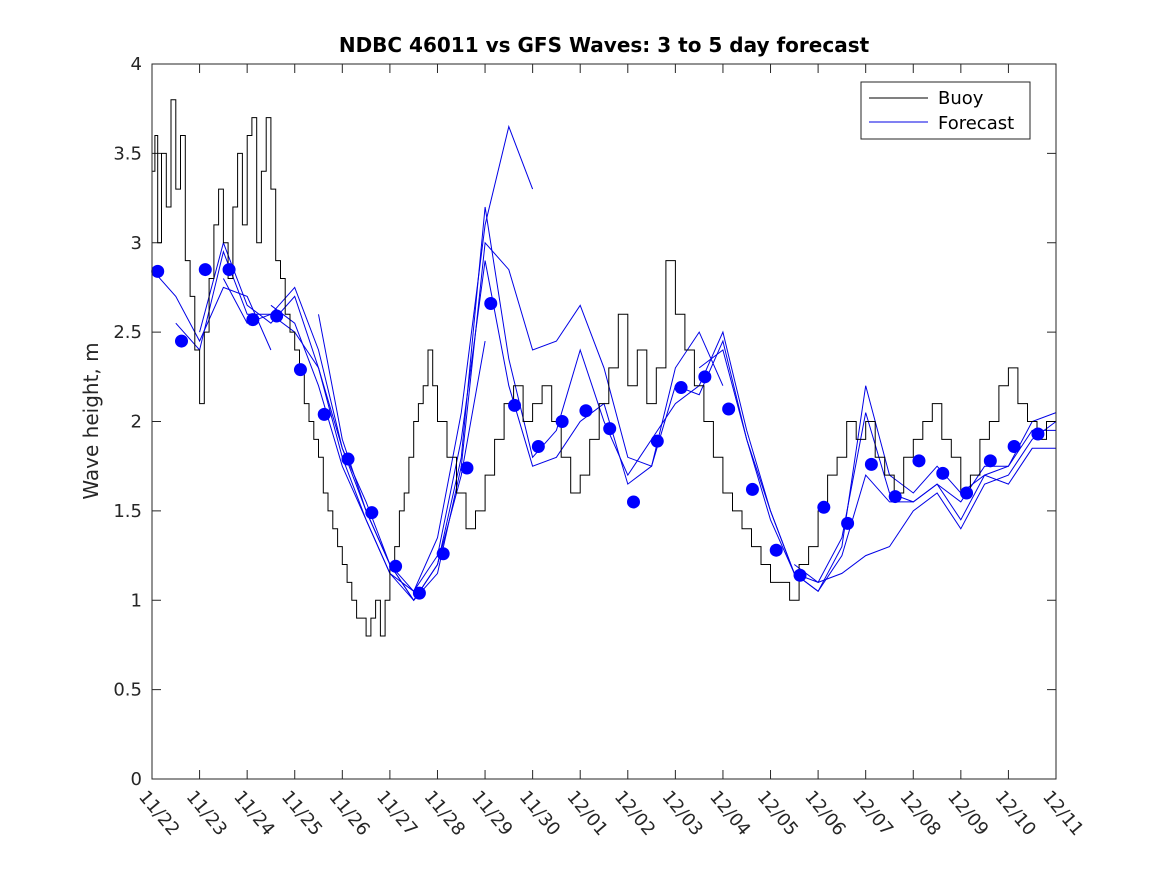 The height and width of the screenshot is (875, 1167). What do you see at coordinates (1015, 813) in the screenshot?
I see `x-tick-label: 12/10` at bounding box center [1015, 813].